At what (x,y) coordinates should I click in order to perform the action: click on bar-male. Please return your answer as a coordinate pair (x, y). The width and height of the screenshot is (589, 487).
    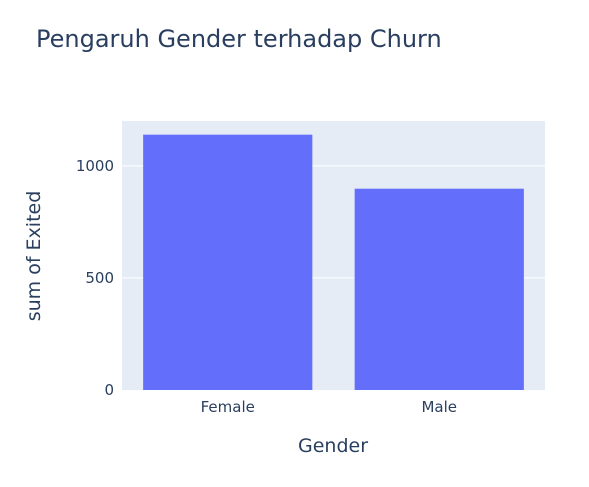
    Looking at the image, I should click on (439, 289).